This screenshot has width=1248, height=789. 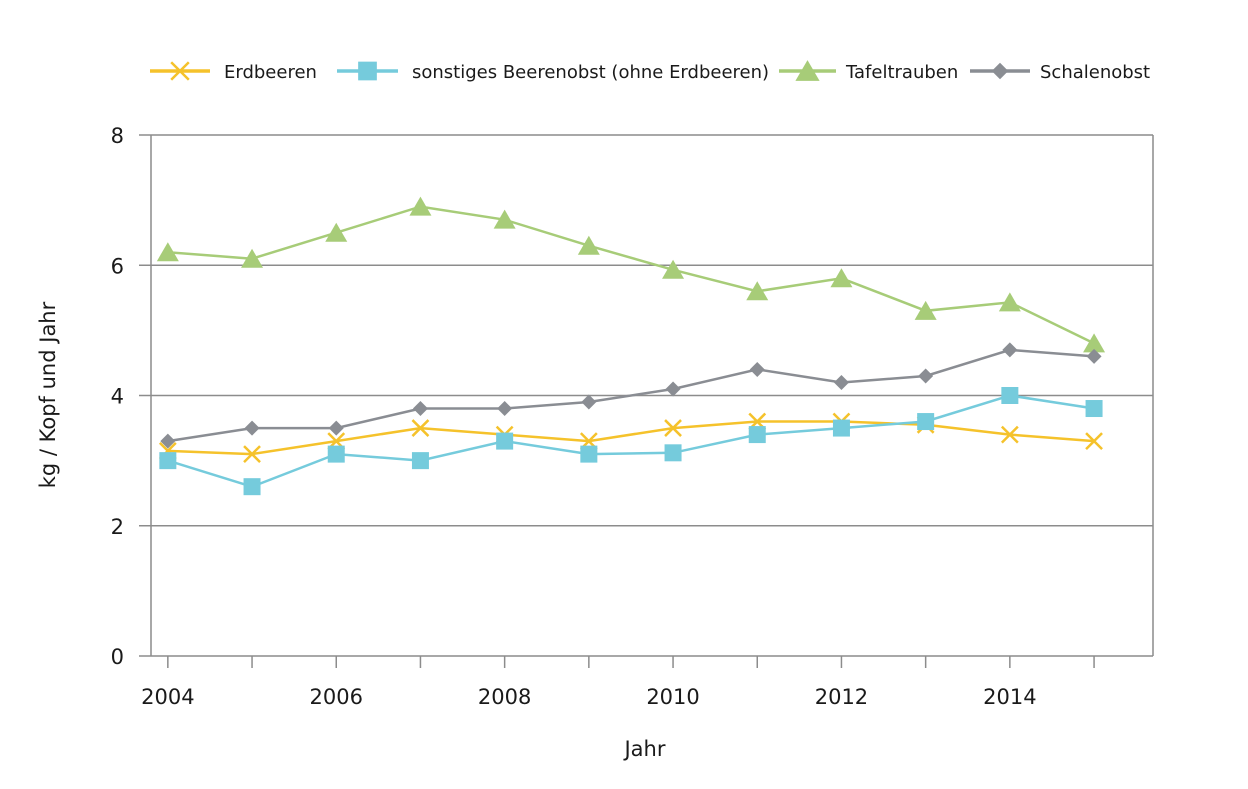 I want to click on series-3-point-2006, so click(x=336, y=428).